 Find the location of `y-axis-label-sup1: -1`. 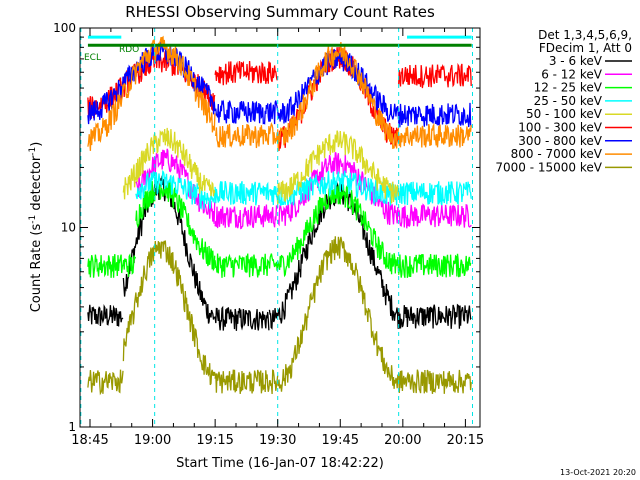

y-axis-label-sup1: -1 is located at coordinates (33, 219).